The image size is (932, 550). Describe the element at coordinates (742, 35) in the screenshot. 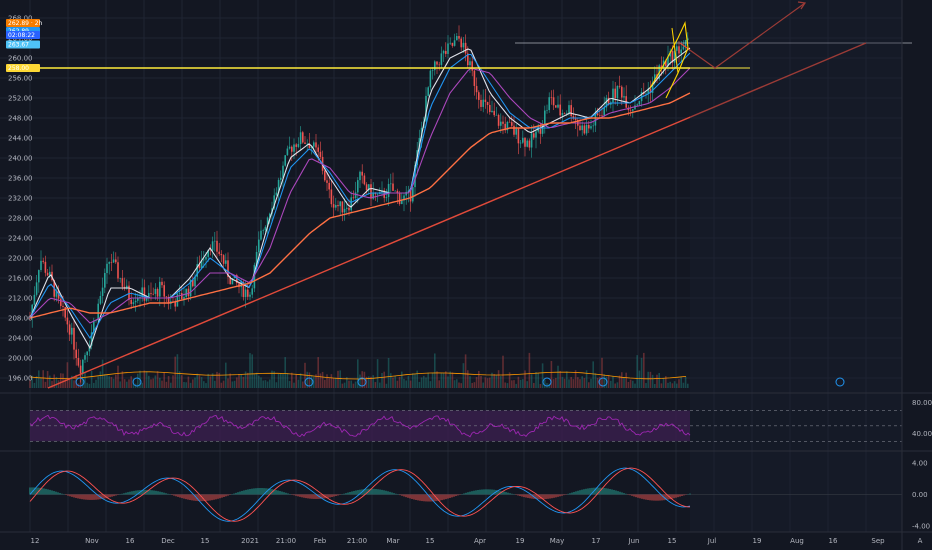

I see `projection-path` at that location.